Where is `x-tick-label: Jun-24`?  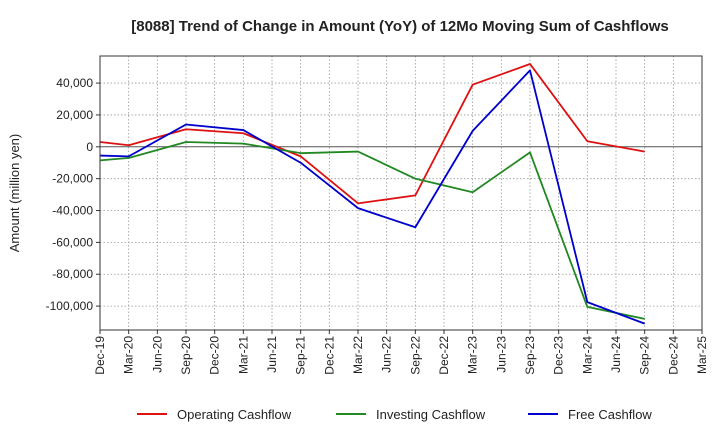
x-tick-label: Jun-24 is located at coordinates (616, 354).